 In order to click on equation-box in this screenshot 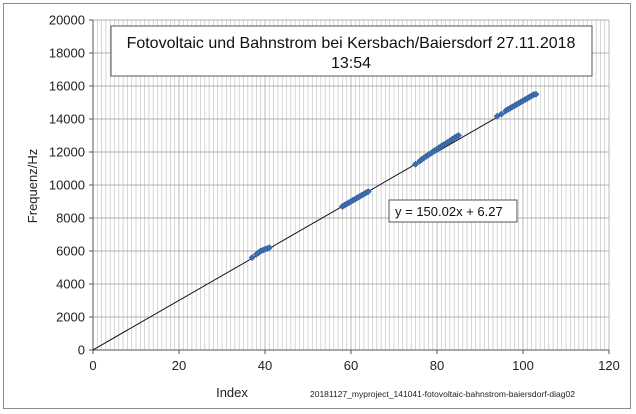, I will do `click(453, 211)`.